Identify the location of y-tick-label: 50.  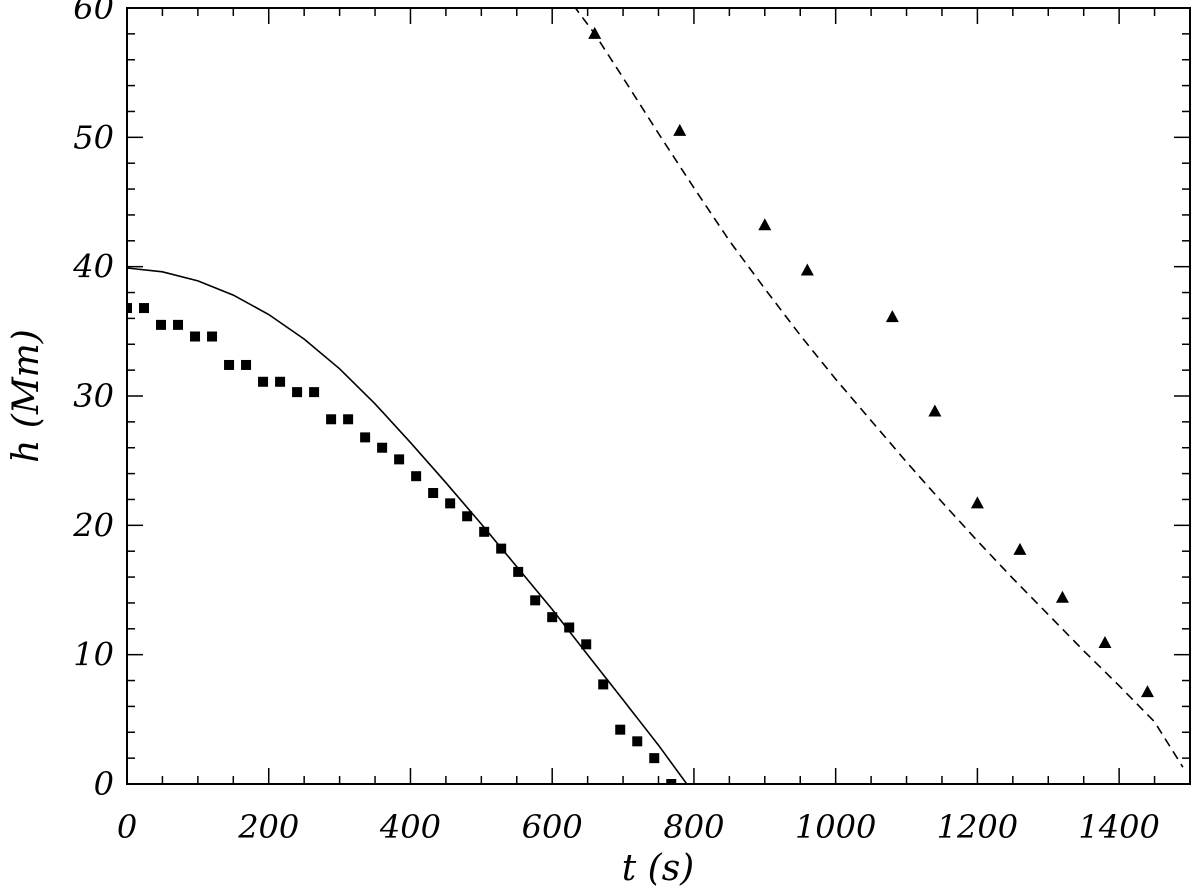
(93, 137).